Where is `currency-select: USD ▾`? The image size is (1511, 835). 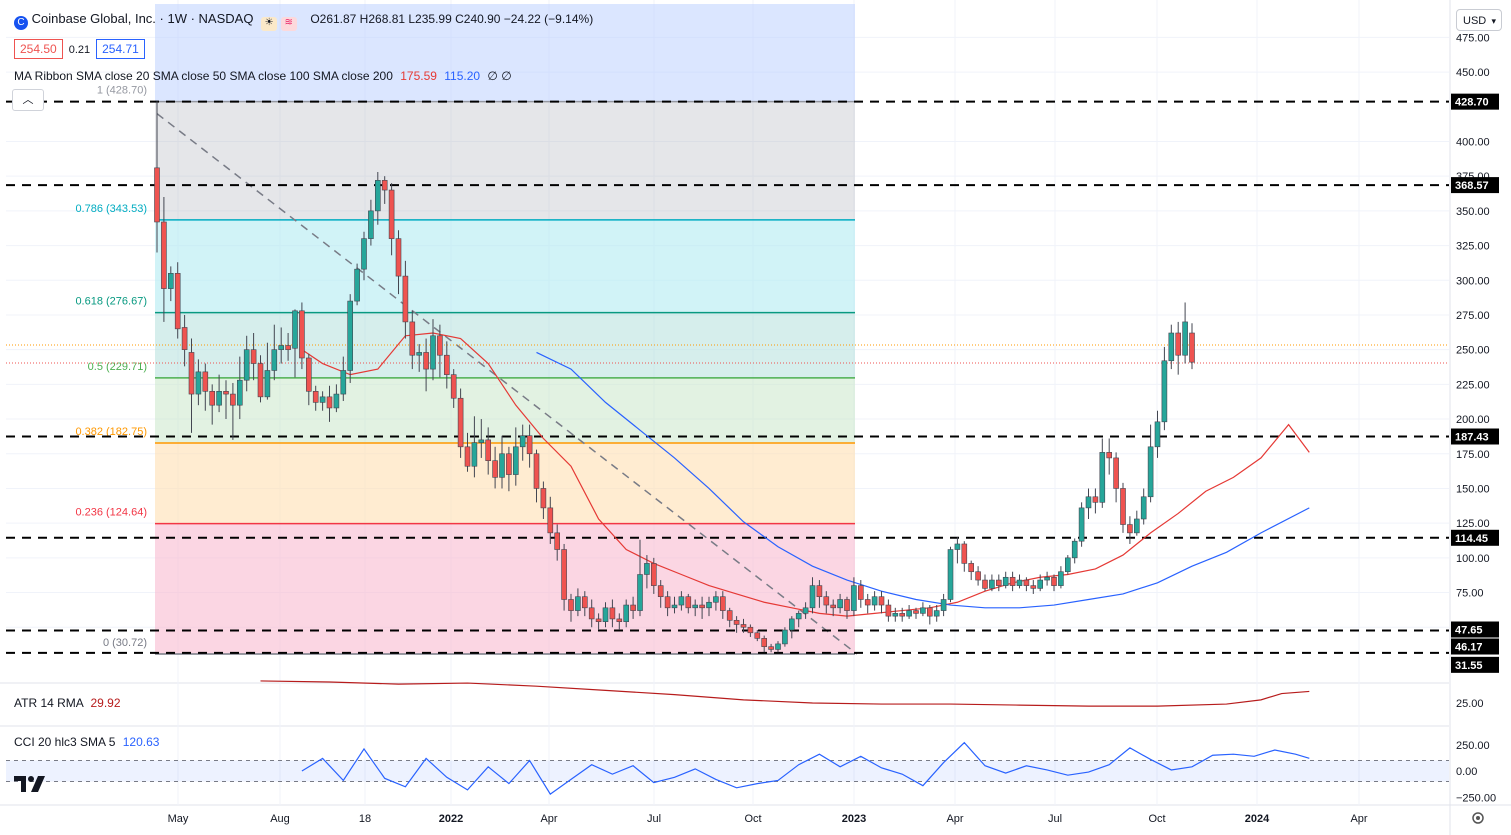 currency-select: USD ▾ is located at coordinates (1479, 20).